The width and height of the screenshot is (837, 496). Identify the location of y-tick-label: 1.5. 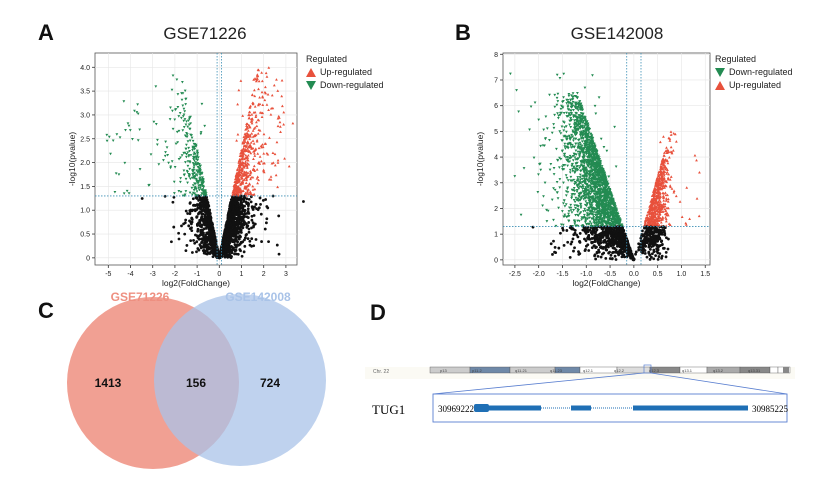
(85, 187).